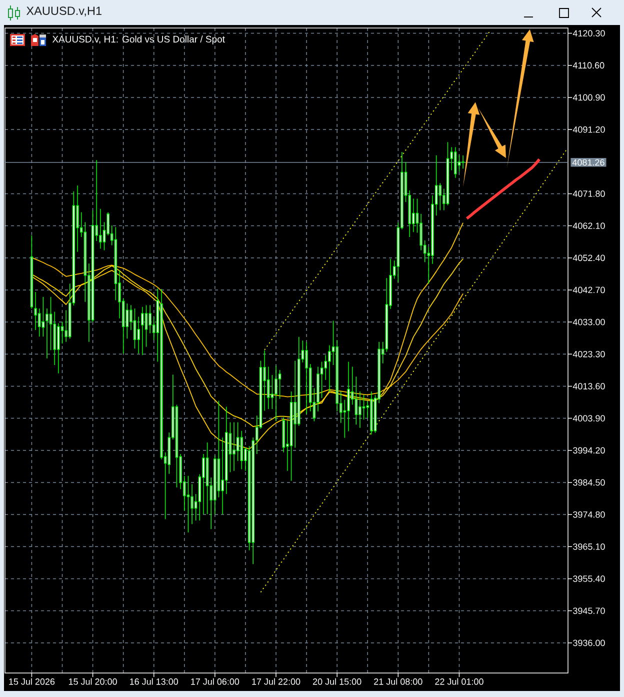  What do you see at coordinates (589, 482) in the screenshot?
I see `y-tick-label: 3984.50` at bounding box center [589, 482].